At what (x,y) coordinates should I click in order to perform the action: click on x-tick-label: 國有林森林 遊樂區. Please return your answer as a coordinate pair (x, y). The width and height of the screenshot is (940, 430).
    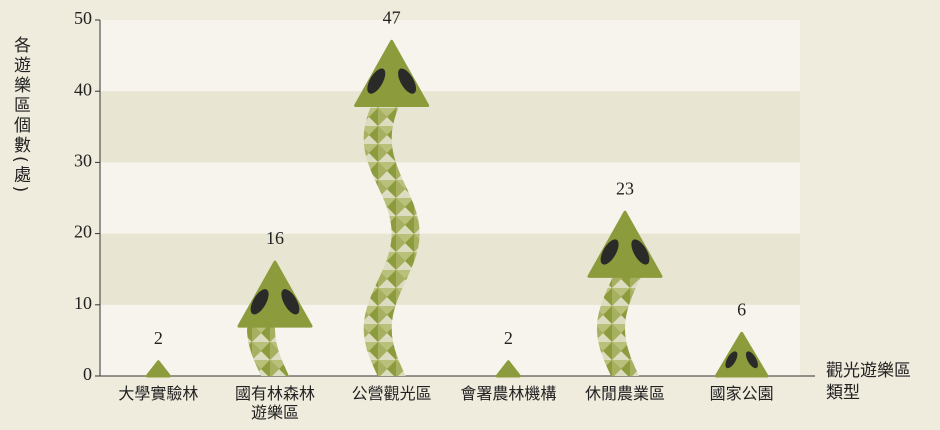
    Looking at the image, I should click on (274, 403).